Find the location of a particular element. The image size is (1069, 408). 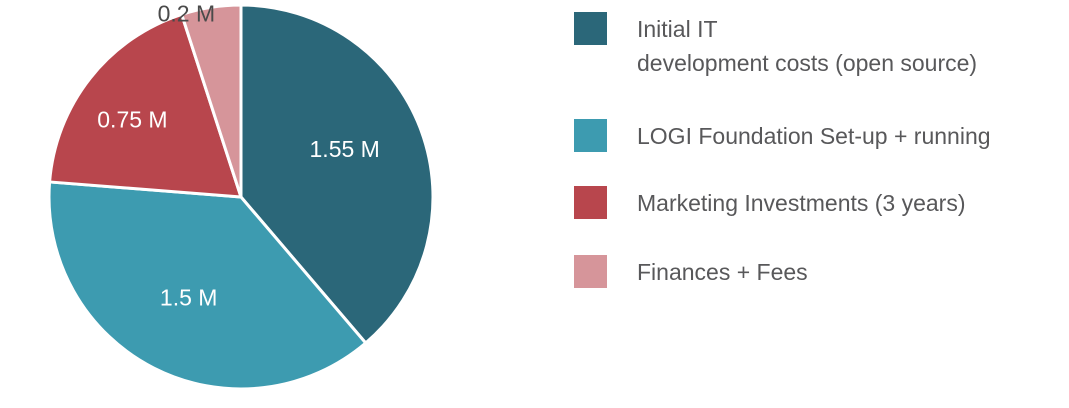

legend-item-logi-foundation: LOGI Foundation Set-up + running is located at coordinates (815, 136).